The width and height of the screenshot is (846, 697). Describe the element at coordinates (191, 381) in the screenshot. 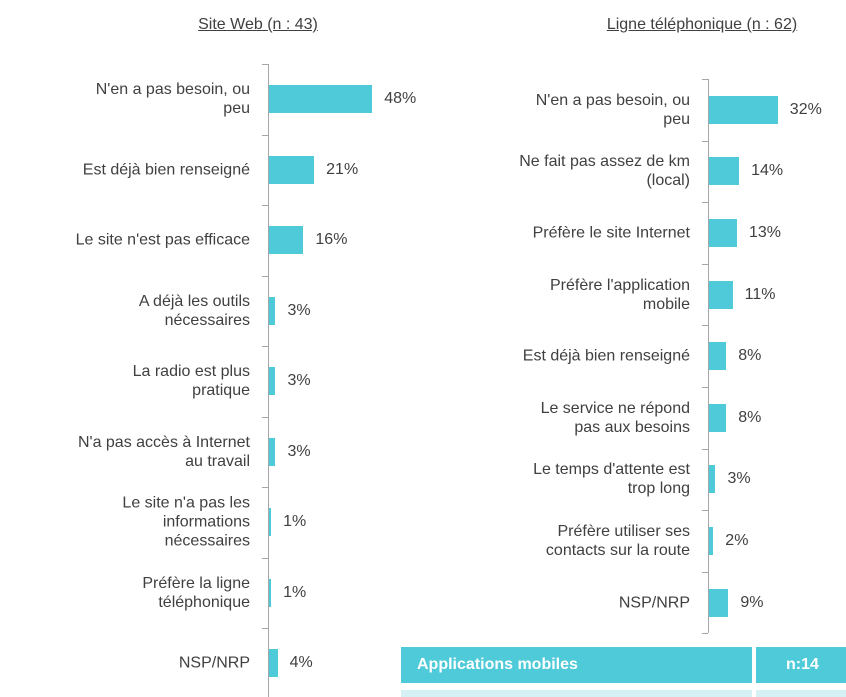

I see `category-label: La radio est plus pratique` at that location.